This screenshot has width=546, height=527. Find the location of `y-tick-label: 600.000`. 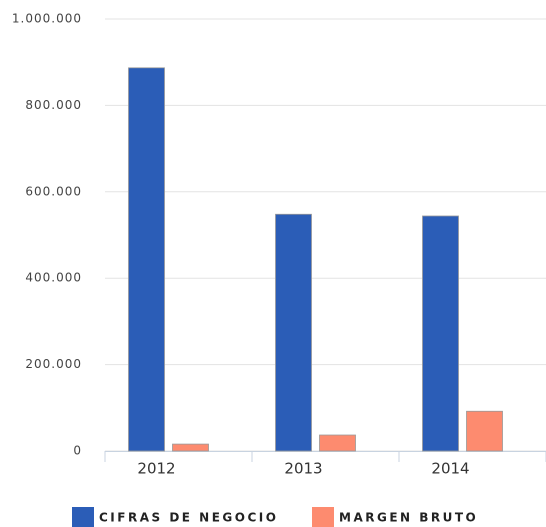

y-tick-label: 600.000 is located at coordinates (53, 191).